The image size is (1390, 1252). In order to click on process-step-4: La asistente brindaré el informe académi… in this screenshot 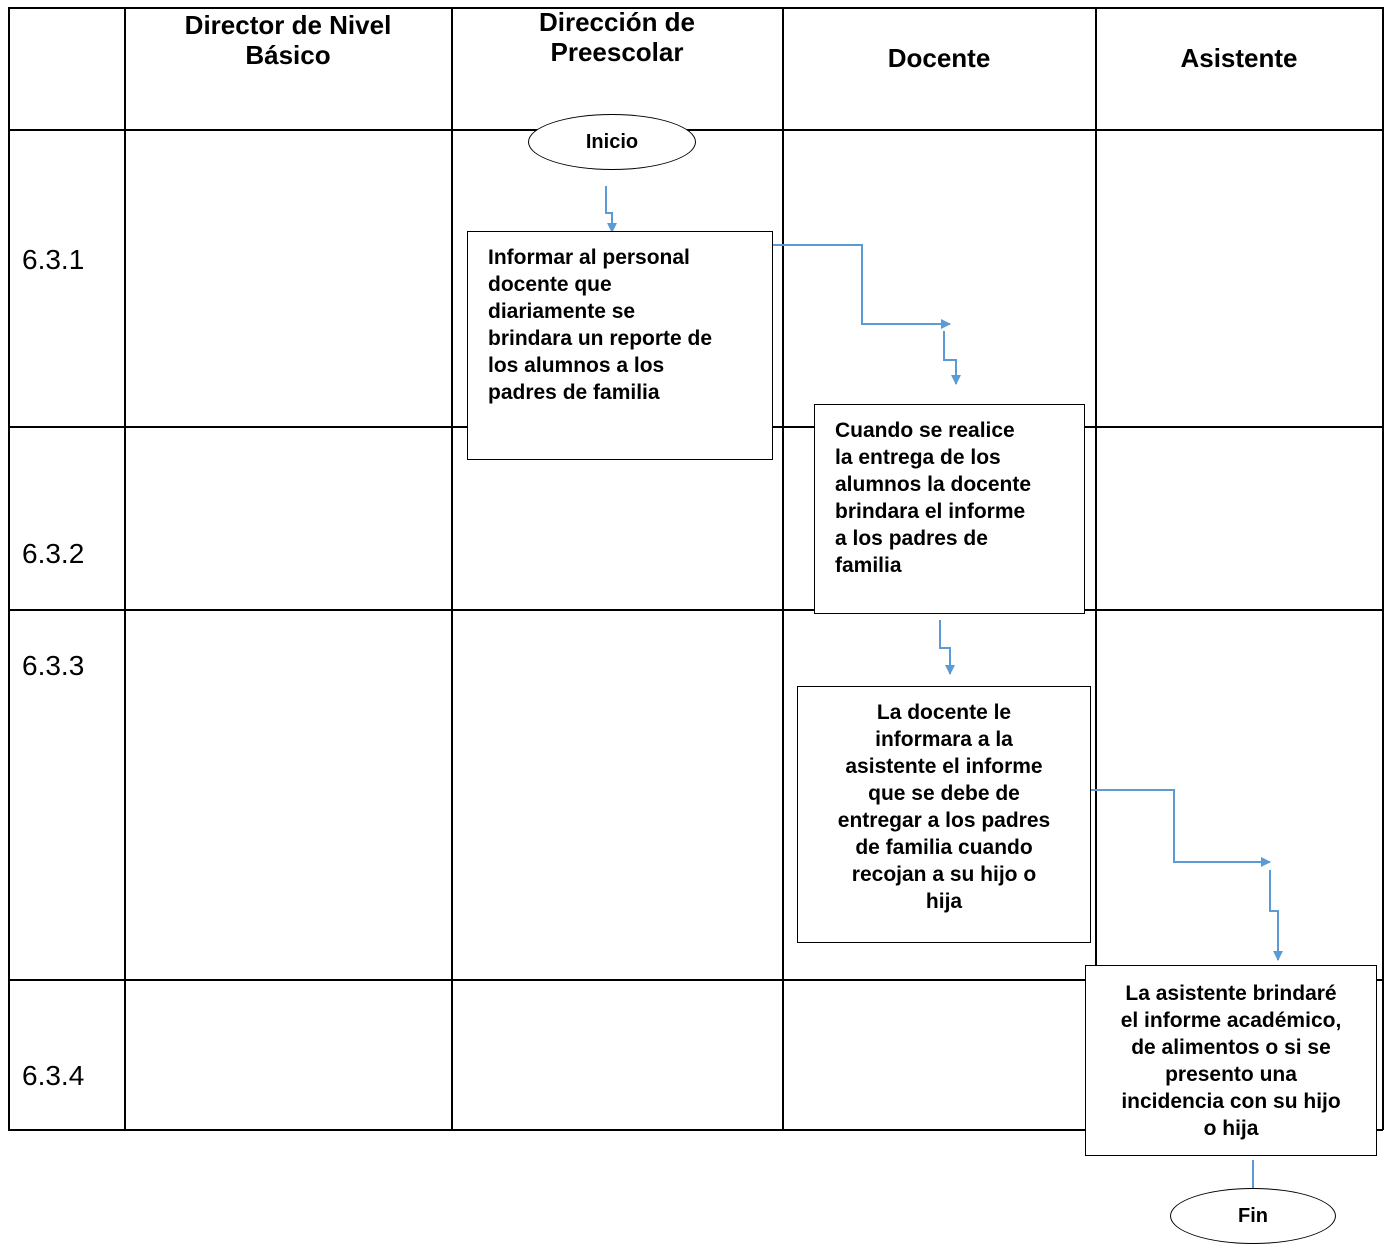, I will do `click(1231, 1060)`.